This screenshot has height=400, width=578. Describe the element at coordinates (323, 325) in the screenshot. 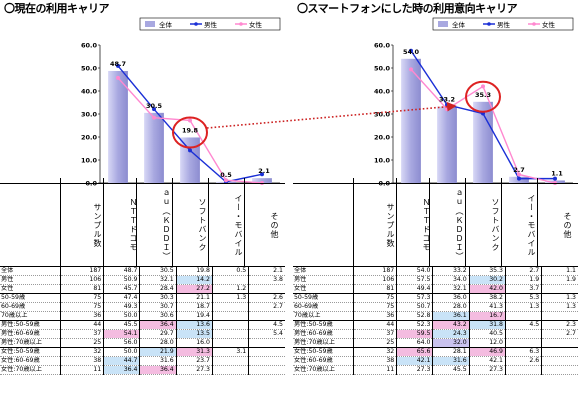

I see `row-label: 男性:50-59歳` at that location.